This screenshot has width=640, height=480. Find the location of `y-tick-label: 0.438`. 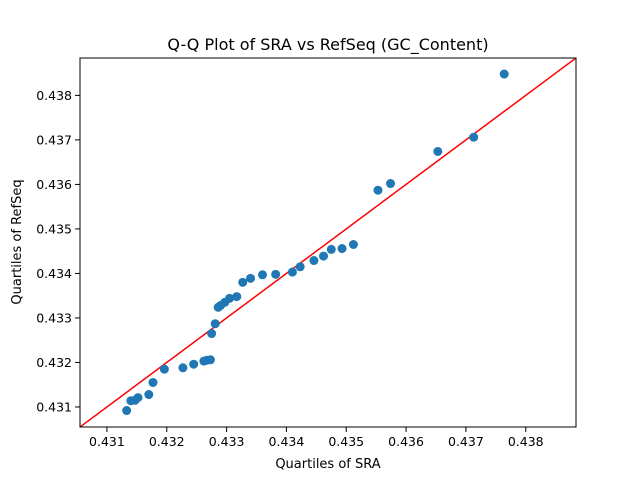

y-tick-label: 0.438 is located at coordinates (54, 95).